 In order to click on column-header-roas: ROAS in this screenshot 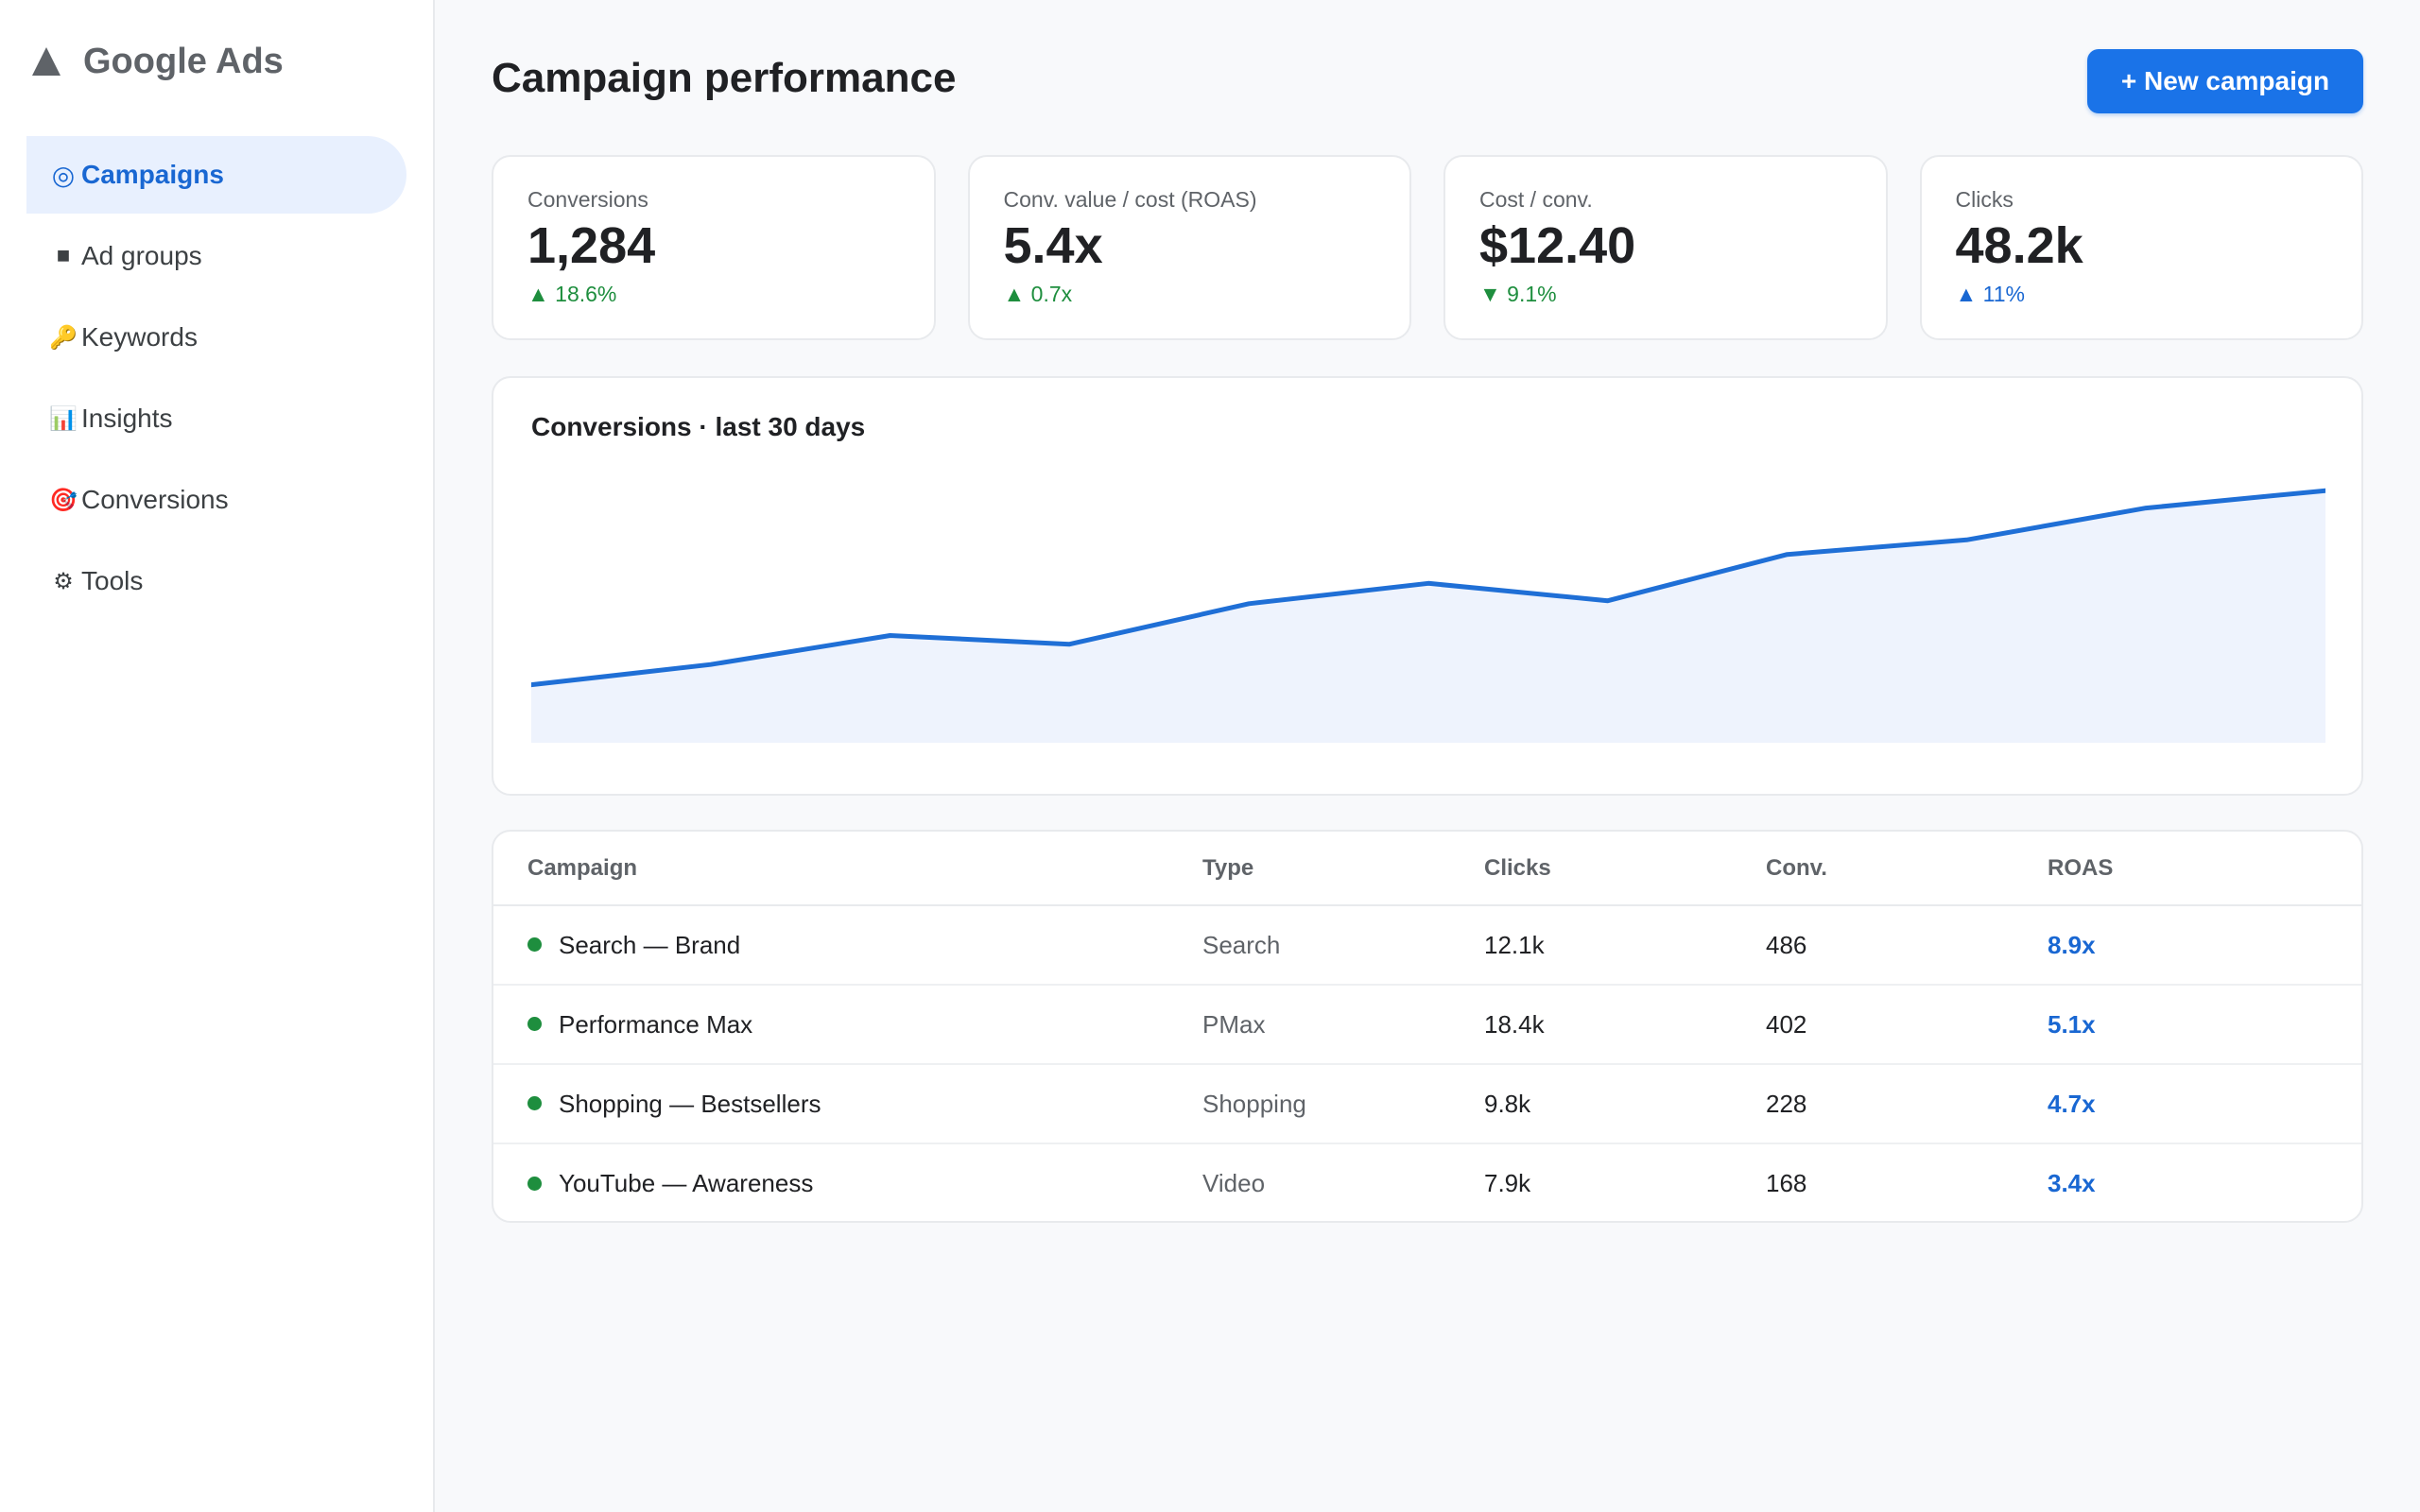, I will do `click(2204, 869)`.